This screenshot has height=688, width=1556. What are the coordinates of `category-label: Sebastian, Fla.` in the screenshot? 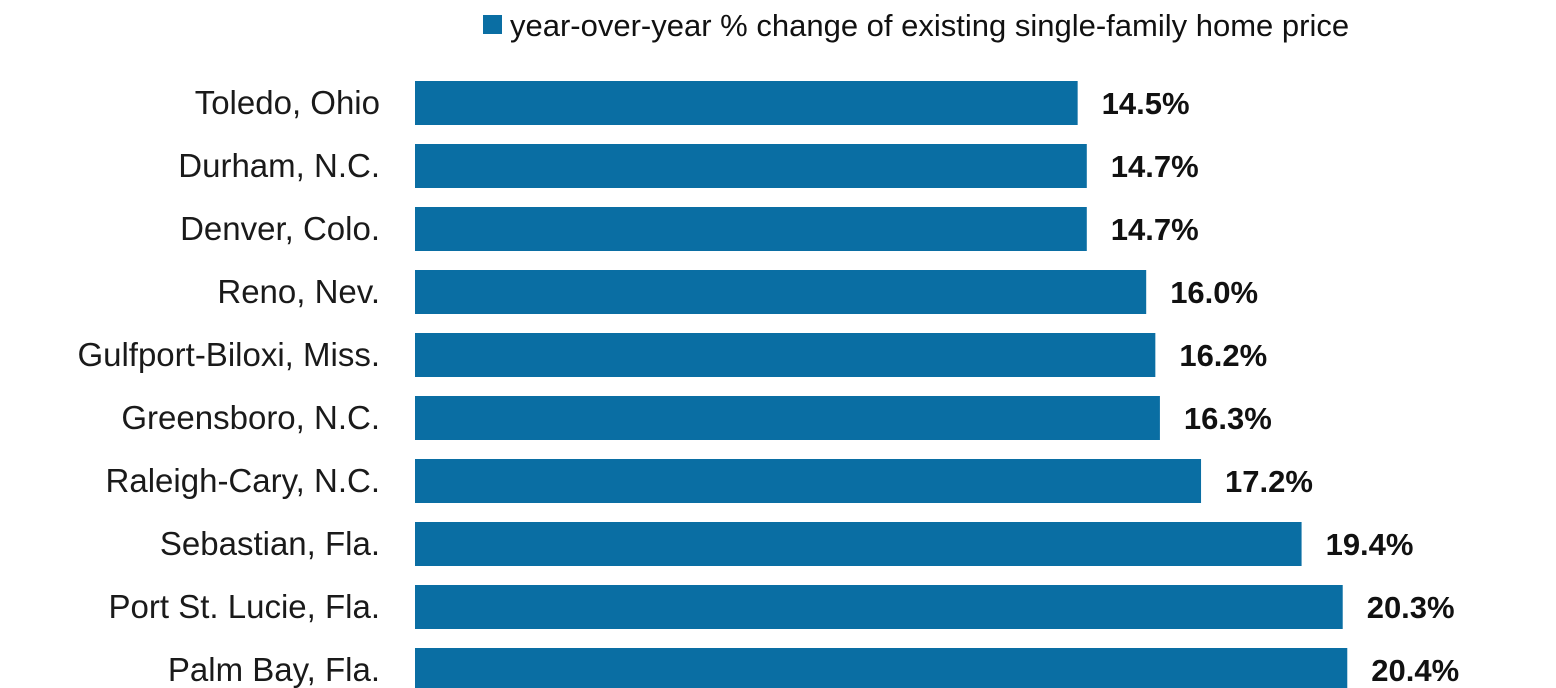 It's located at (270, 543).